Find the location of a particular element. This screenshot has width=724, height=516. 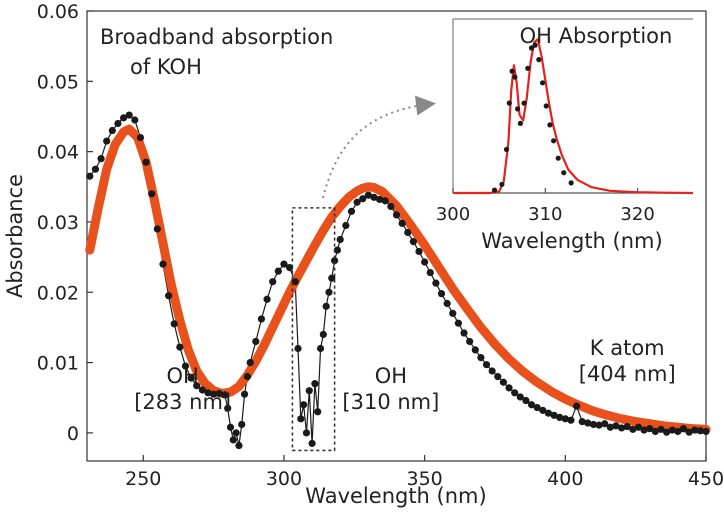

inset-x-tick-label: 300 is located at coordinates (453, 214).